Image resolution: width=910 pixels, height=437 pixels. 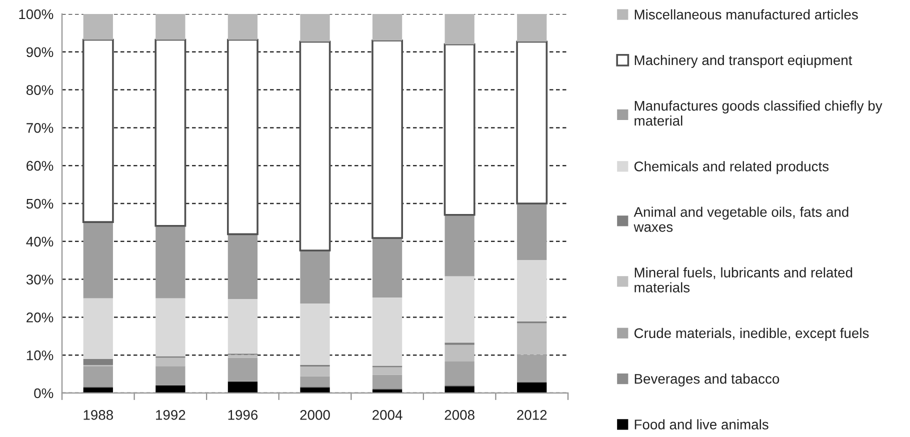 What do you see at coordinates (171, 415) in the screenshot?
I see `x-tick-label: 1992` at bounding box center [171, 415].